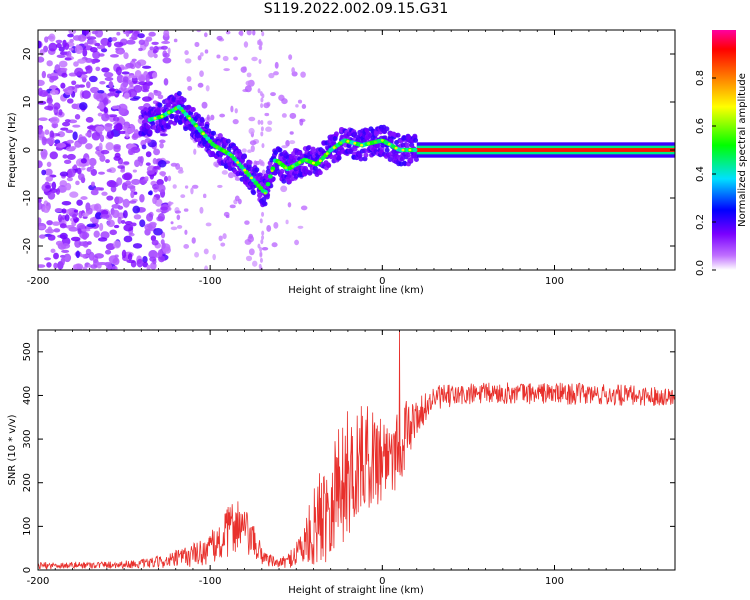 The height and width of the screenshot is (600, 750). Describe the element at coordinates (210, 281) in the screenshot. I see `x-tick-label: -100` at that location.